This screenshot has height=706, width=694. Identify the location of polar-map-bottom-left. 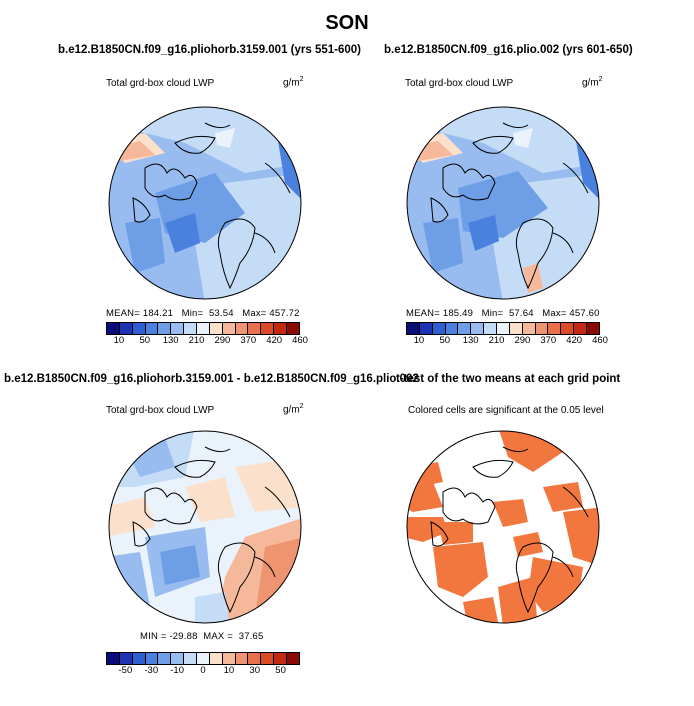
(205, 527).